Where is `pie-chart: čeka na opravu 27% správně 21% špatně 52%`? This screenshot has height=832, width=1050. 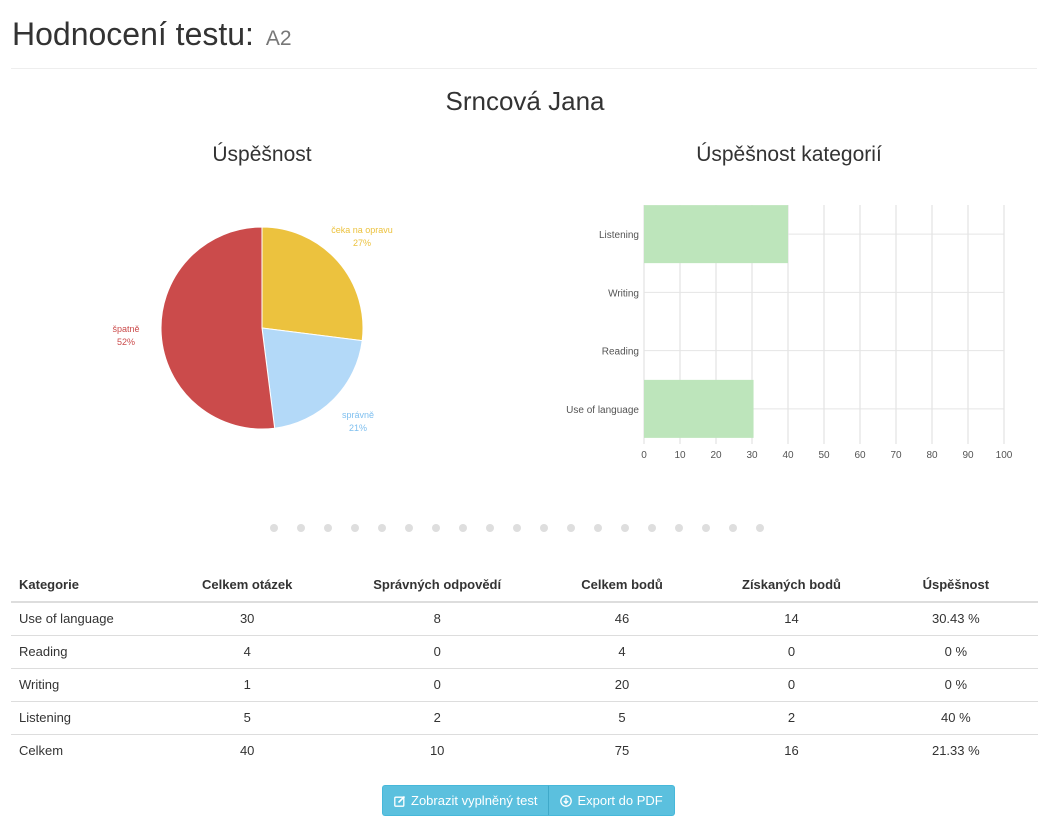
pie-chart: čeka na opravu 27% správně 21% špatně 52% is located at coordinates (252, 329).